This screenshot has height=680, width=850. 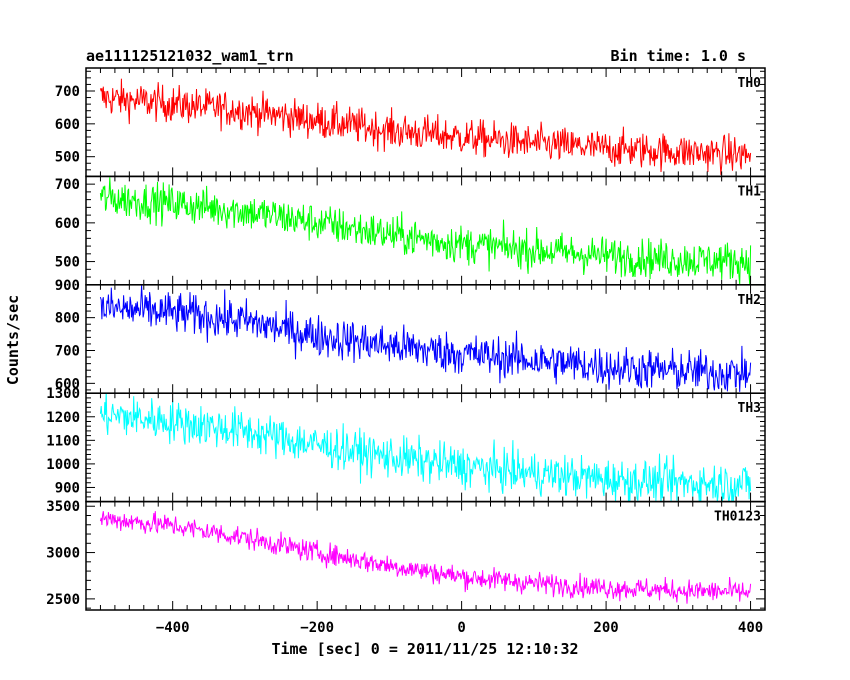 What do you see at coordinates (425, 338) in the screenshot?
I see `series-line-th2` at bounding box center [425, 338].